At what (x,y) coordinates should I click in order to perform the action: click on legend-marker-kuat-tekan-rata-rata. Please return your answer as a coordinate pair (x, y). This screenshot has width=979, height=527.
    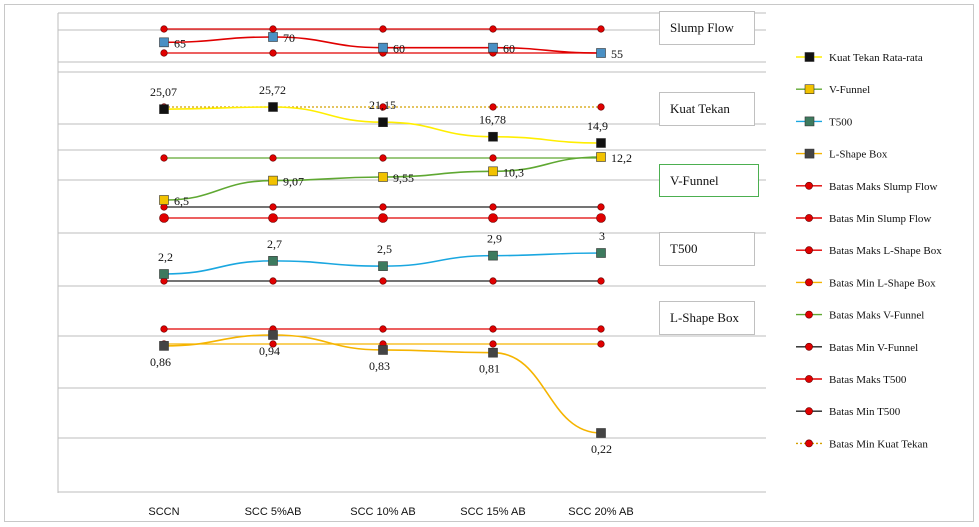
    Looking at the image, I should click on (809, 57).